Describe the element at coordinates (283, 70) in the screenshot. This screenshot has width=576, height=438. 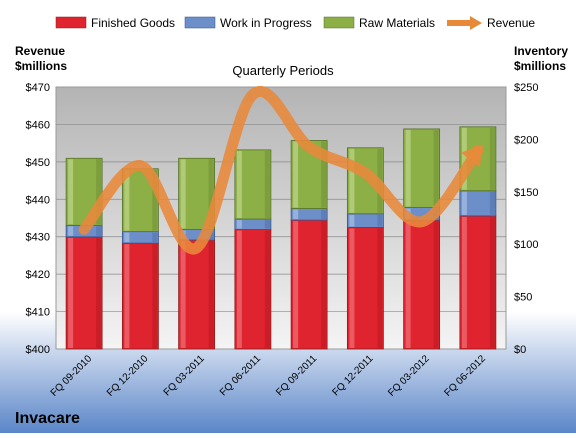
I see `chart-title: Quarterly Periods` at that location.